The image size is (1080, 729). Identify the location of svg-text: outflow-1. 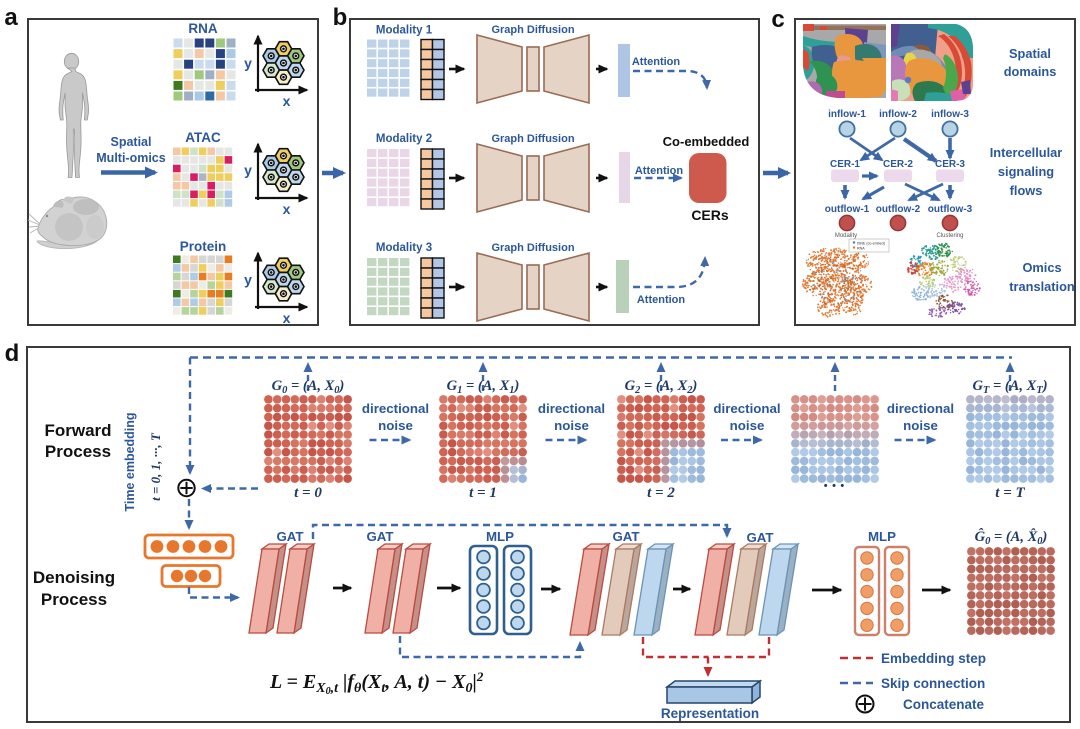
(847, 209).